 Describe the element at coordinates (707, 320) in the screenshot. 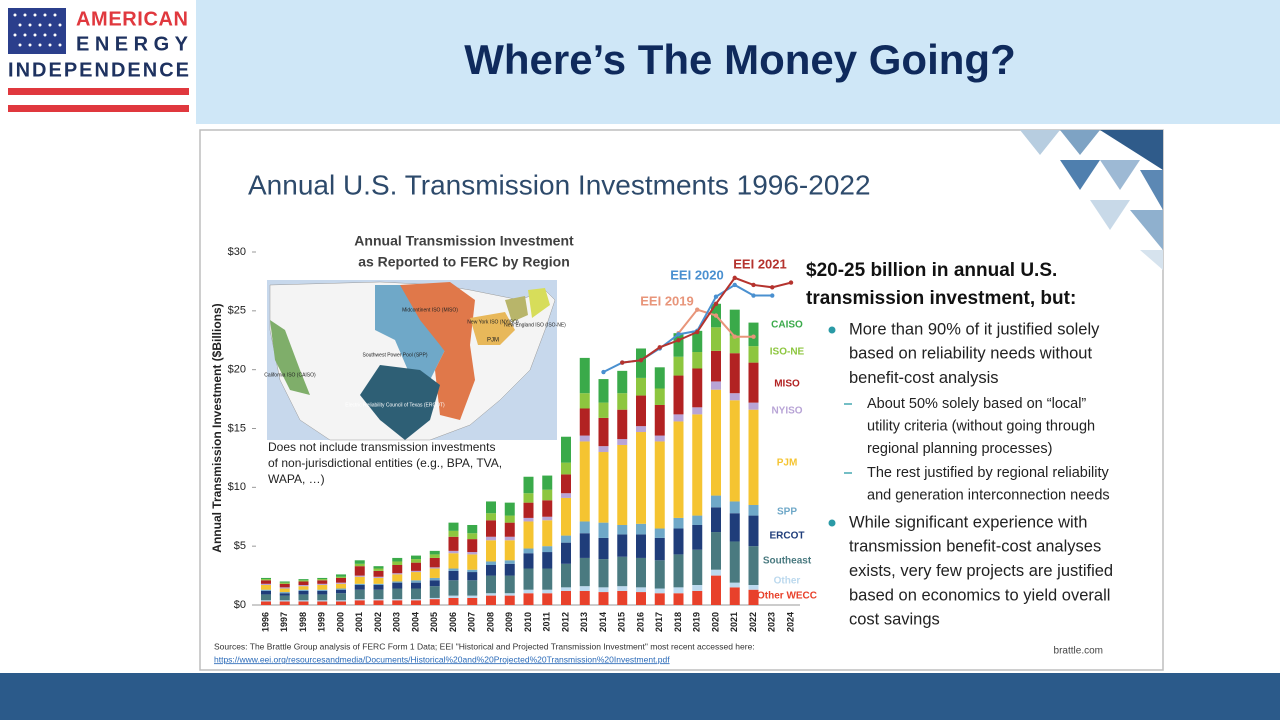

I see `projection-line` at that location.